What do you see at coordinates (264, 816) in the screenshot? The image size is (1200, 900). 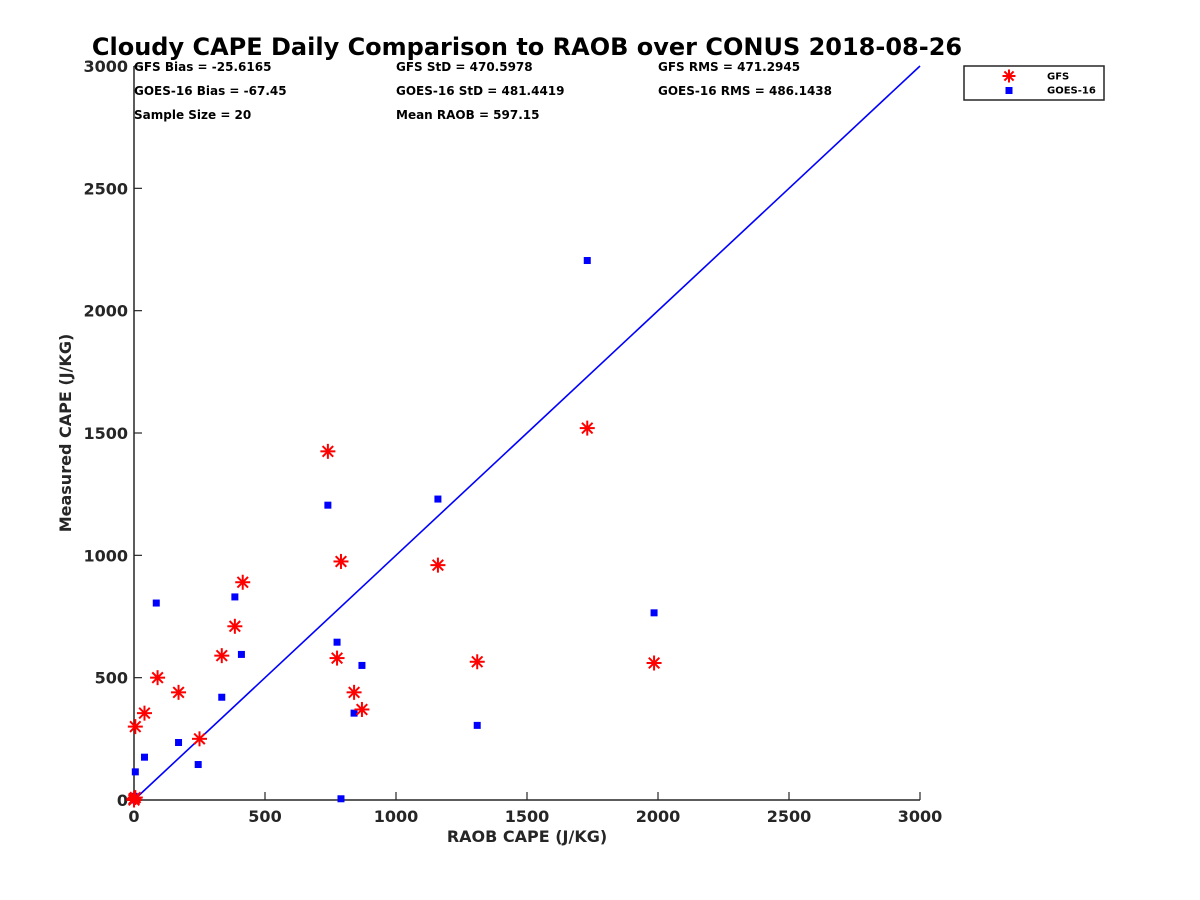 I see `x-tick-label: 500` at bounding box center [264, 816].